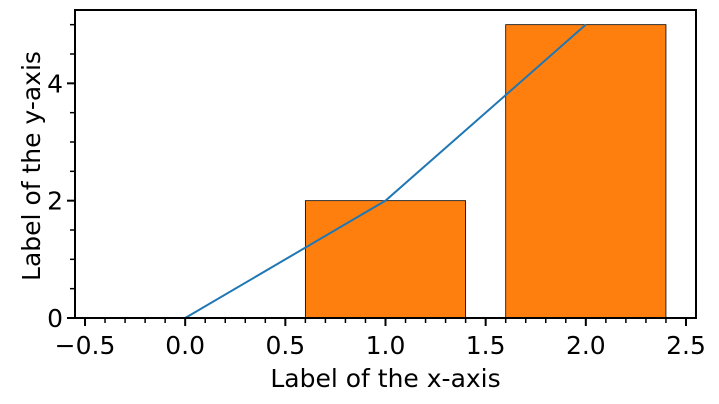  I want to click on bar, so click(385, 259).